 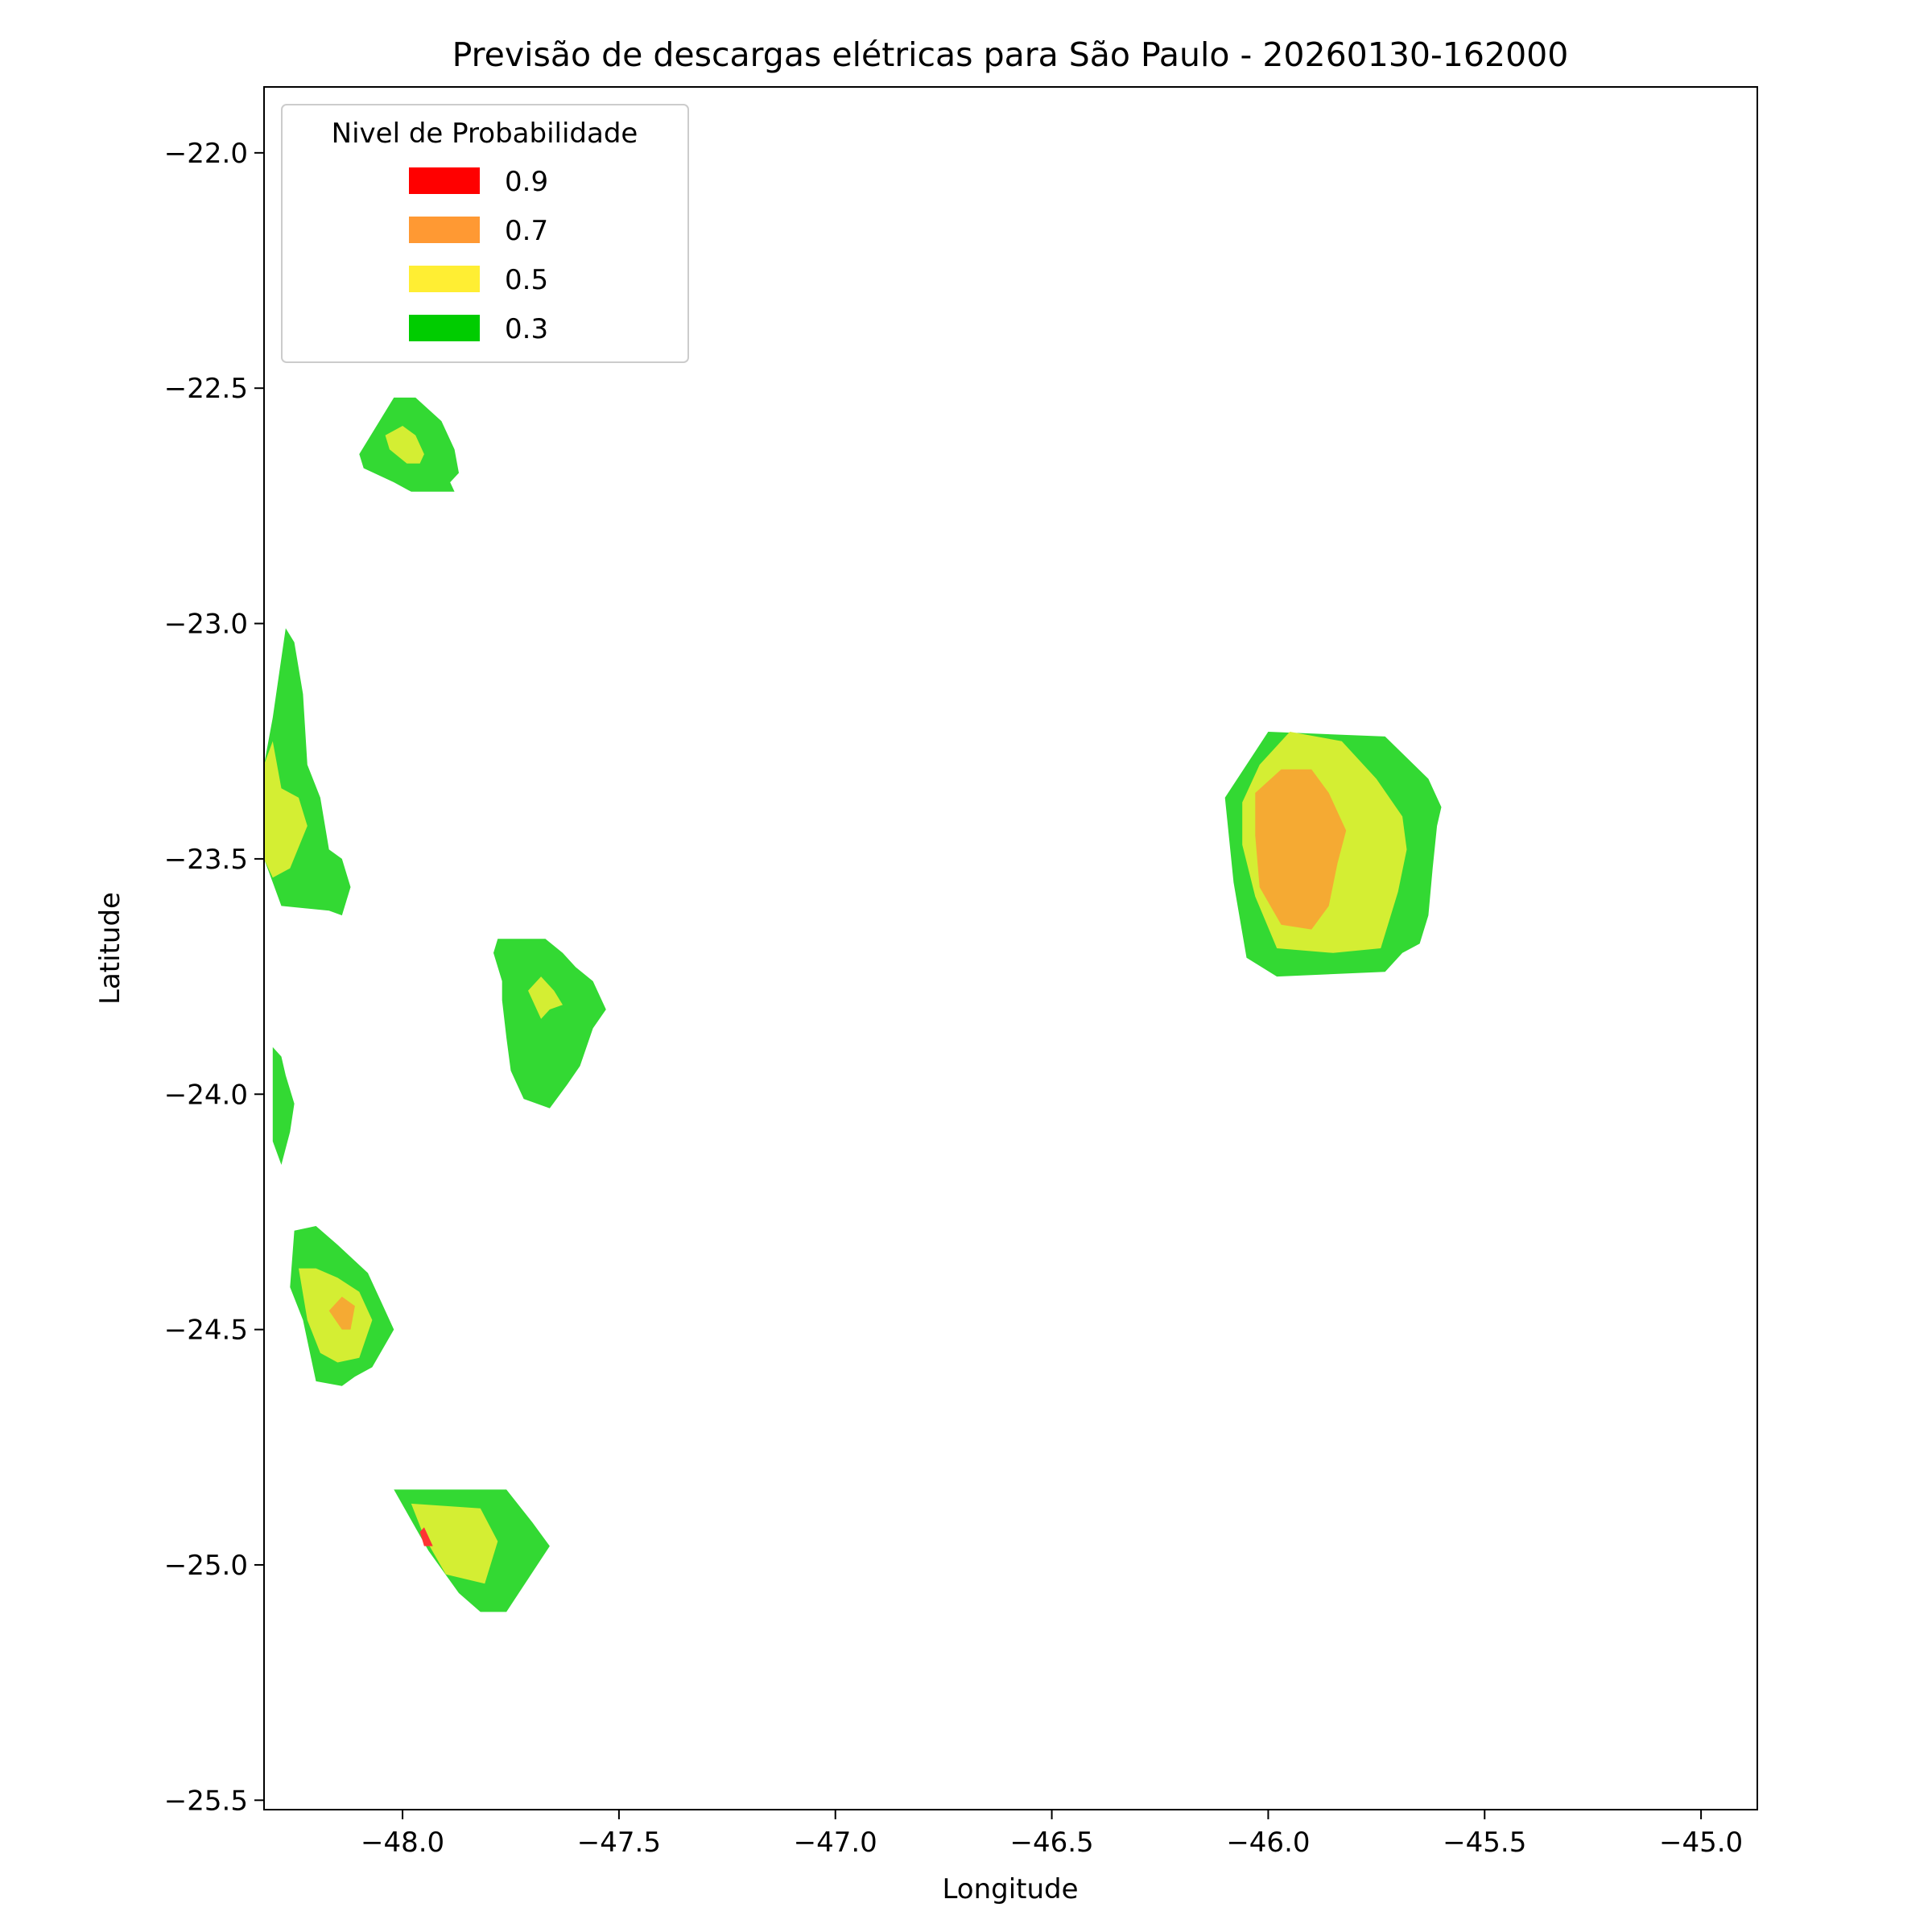 What do you see at coordinates (1301, 849) in the screenshot?
I see `cell-7-level-07-region` at bounding box center [1301, 849].